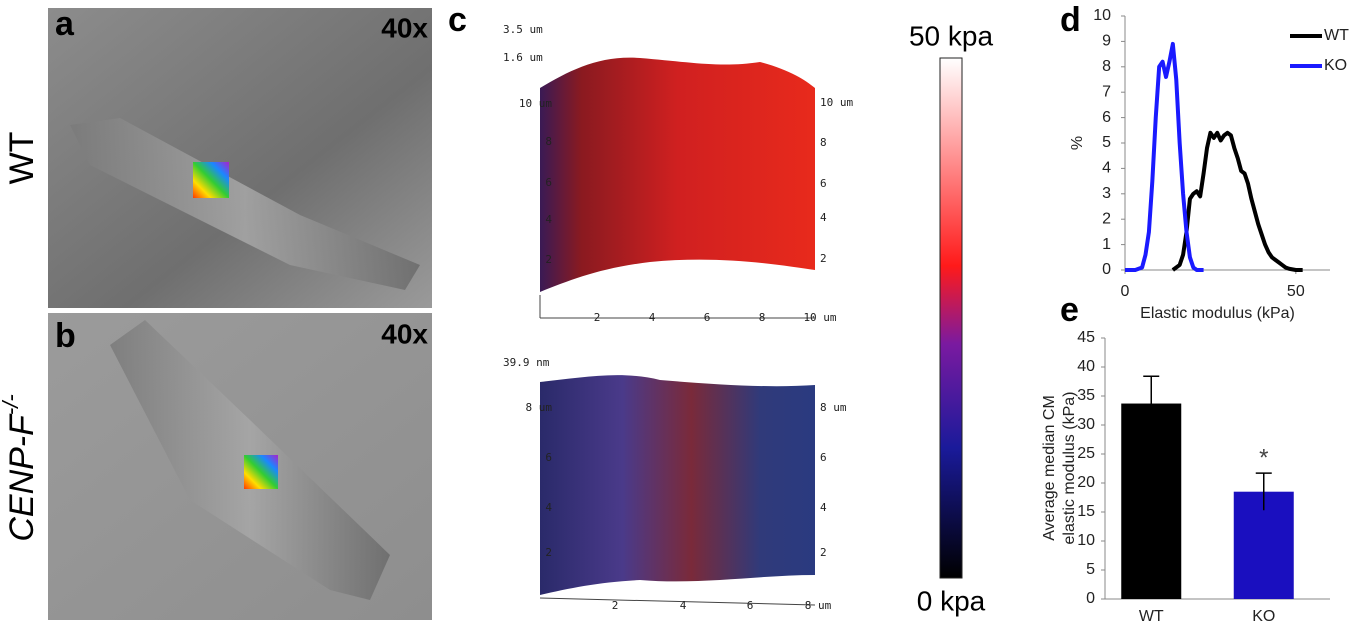 This screenshot has height=630, width=1369. What do you see at coordinates (1069, 310) in the screenshot?
I see `panel-label: e` at bounding box center [1069, 310].